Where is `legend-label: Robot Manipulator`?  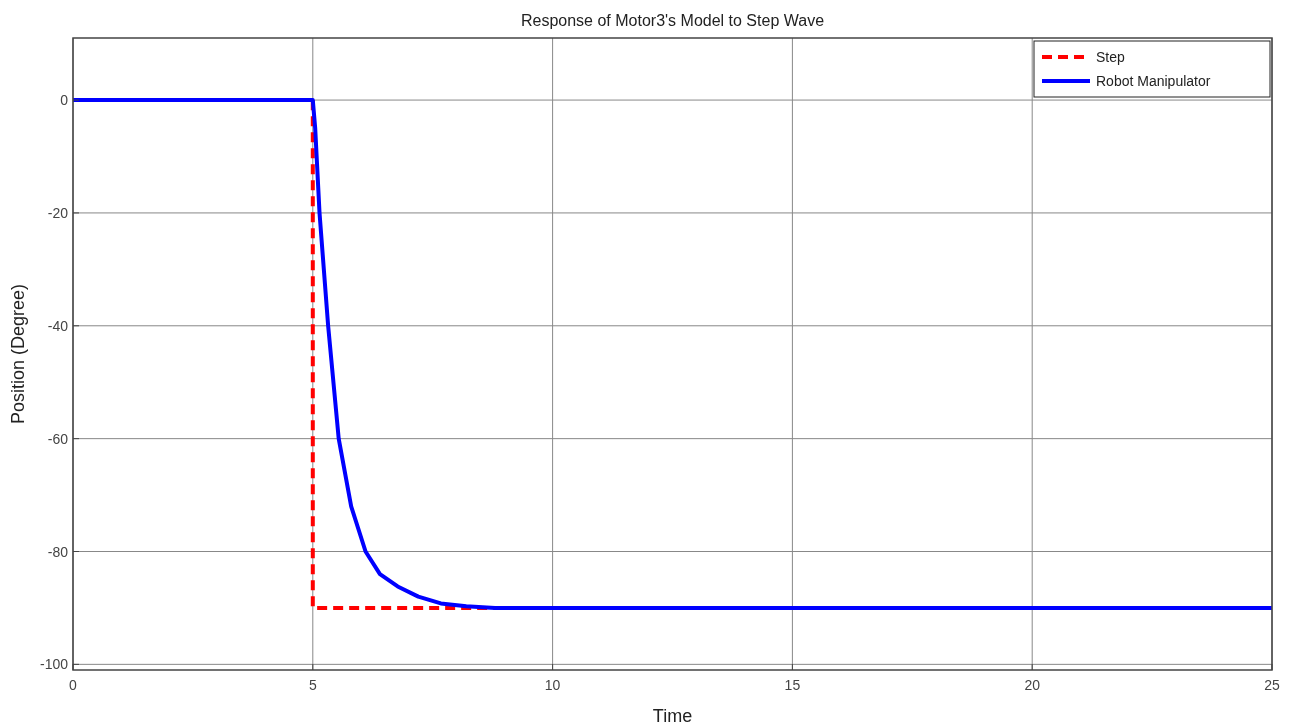 legend-label: Robot Manipulator is located at coordinates (1153, 81).